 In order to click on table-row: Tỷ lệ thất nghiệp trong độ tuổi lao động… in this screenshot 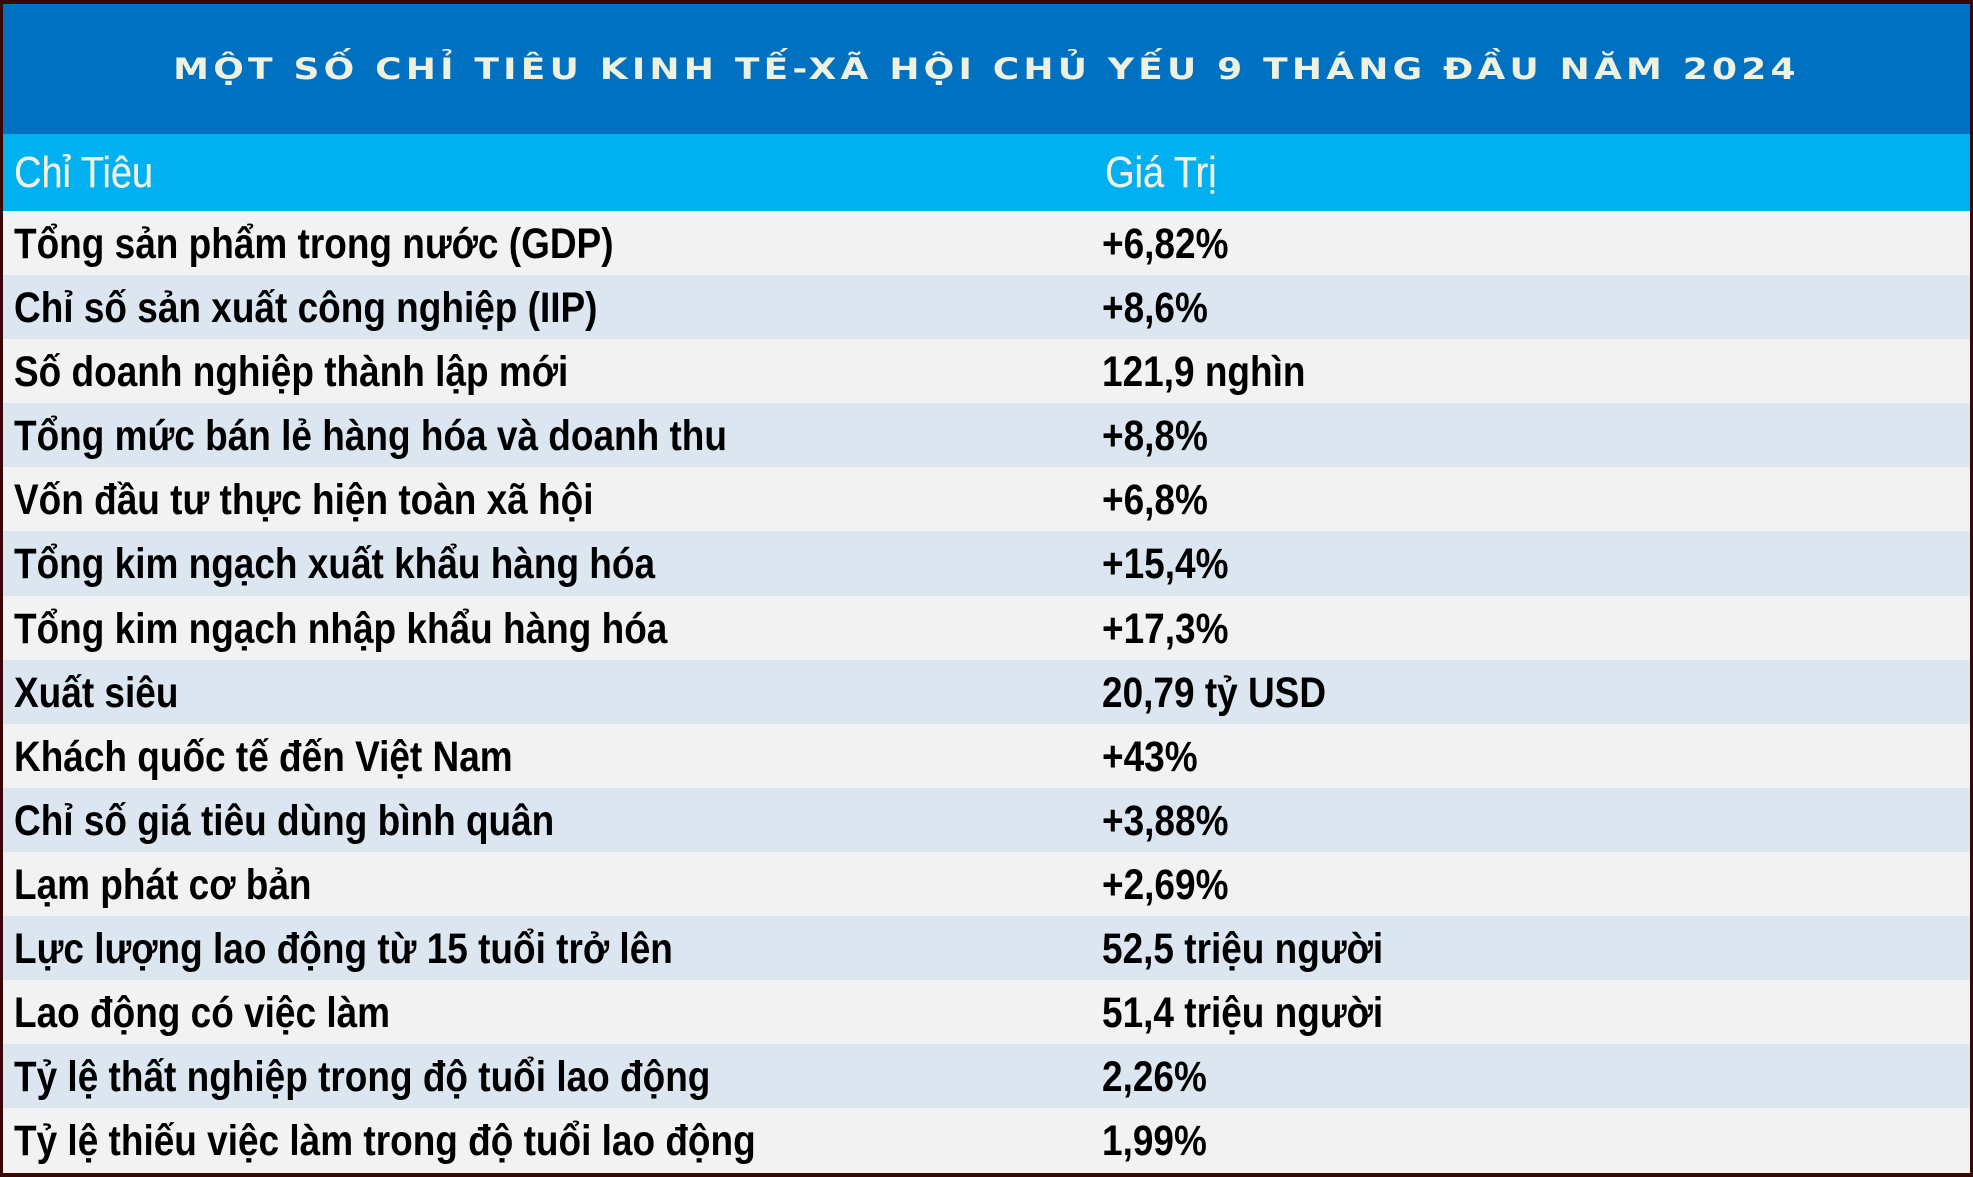, I will do `click(986, 1076)`.